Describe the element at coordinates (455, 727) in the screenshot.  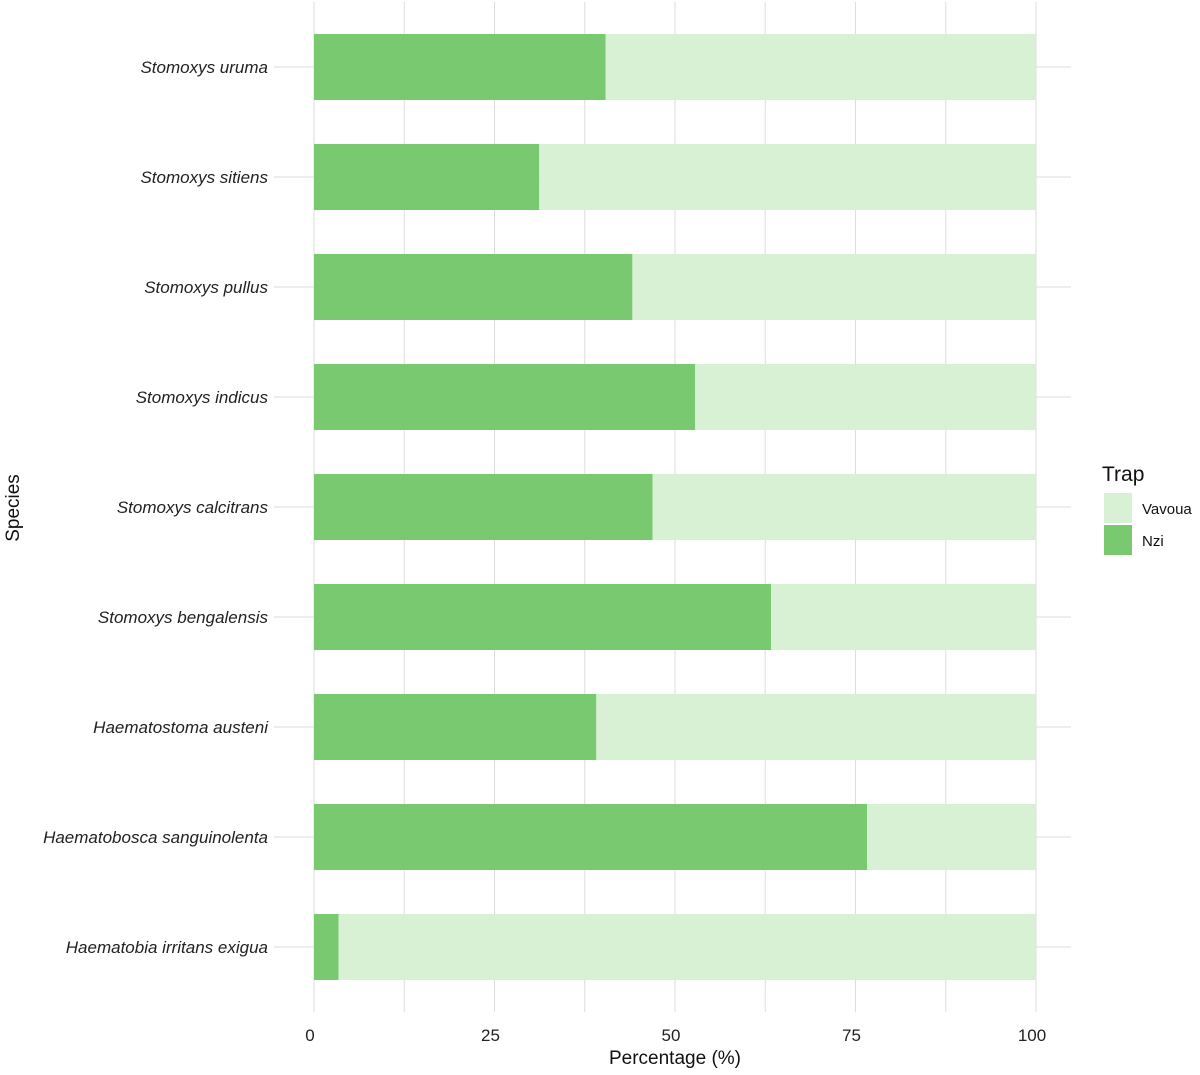
I see `bar-nzi-haematostoma-austeni` at that location.